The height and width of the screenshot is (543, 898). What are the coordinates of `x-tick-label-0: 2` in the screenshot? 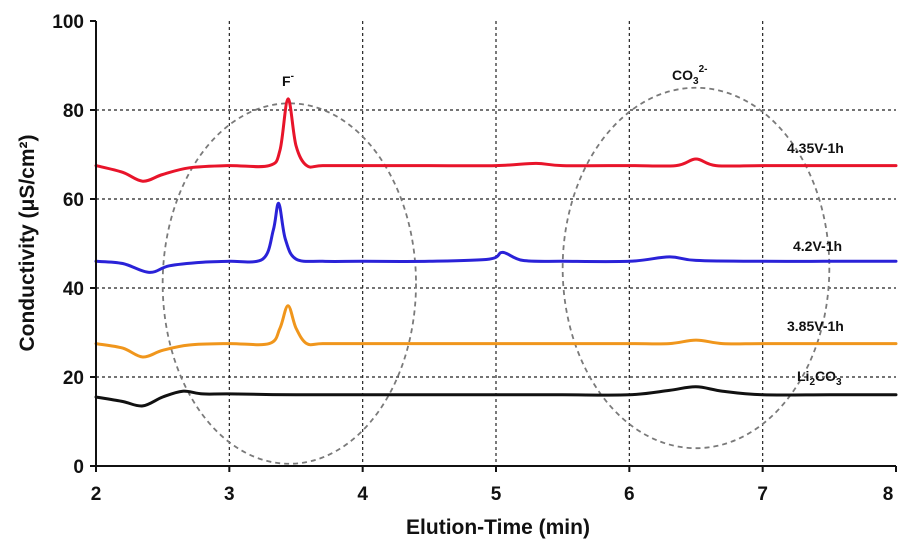 It's located at (96, 494).